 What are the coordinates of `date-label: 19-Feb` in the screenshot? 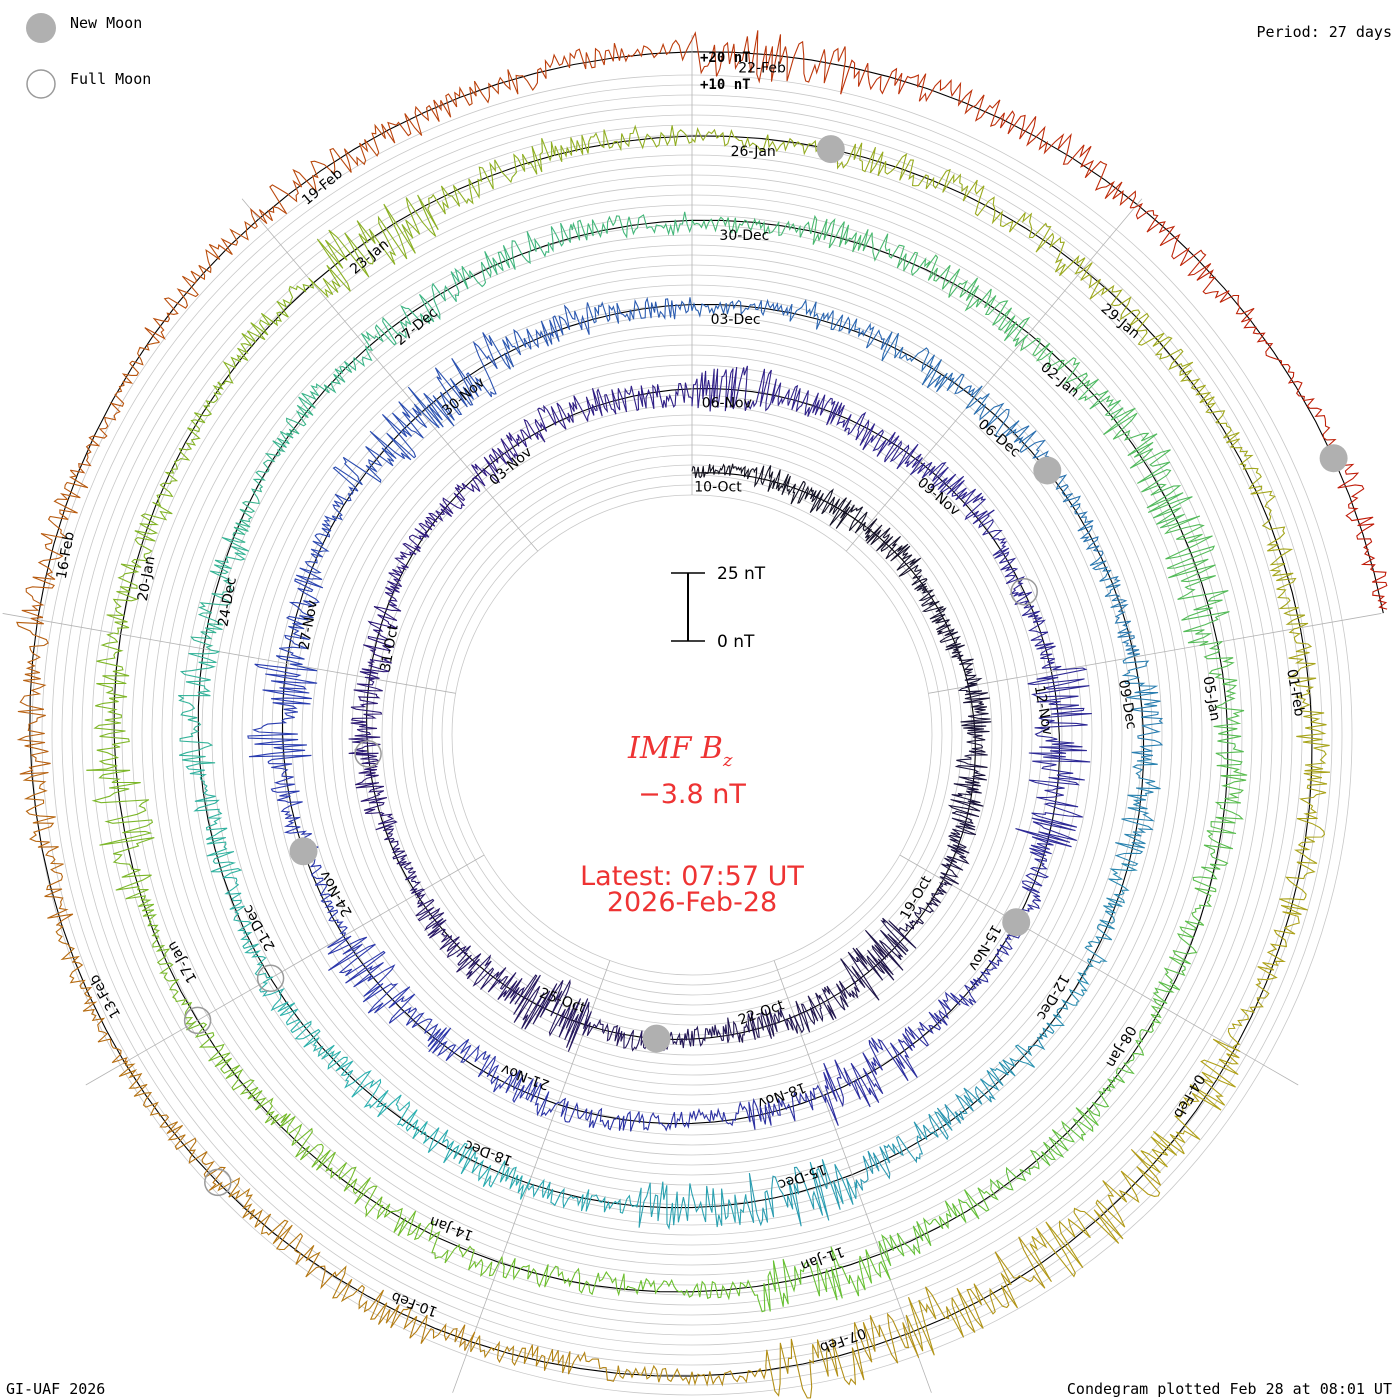 It's located at (322, 187).